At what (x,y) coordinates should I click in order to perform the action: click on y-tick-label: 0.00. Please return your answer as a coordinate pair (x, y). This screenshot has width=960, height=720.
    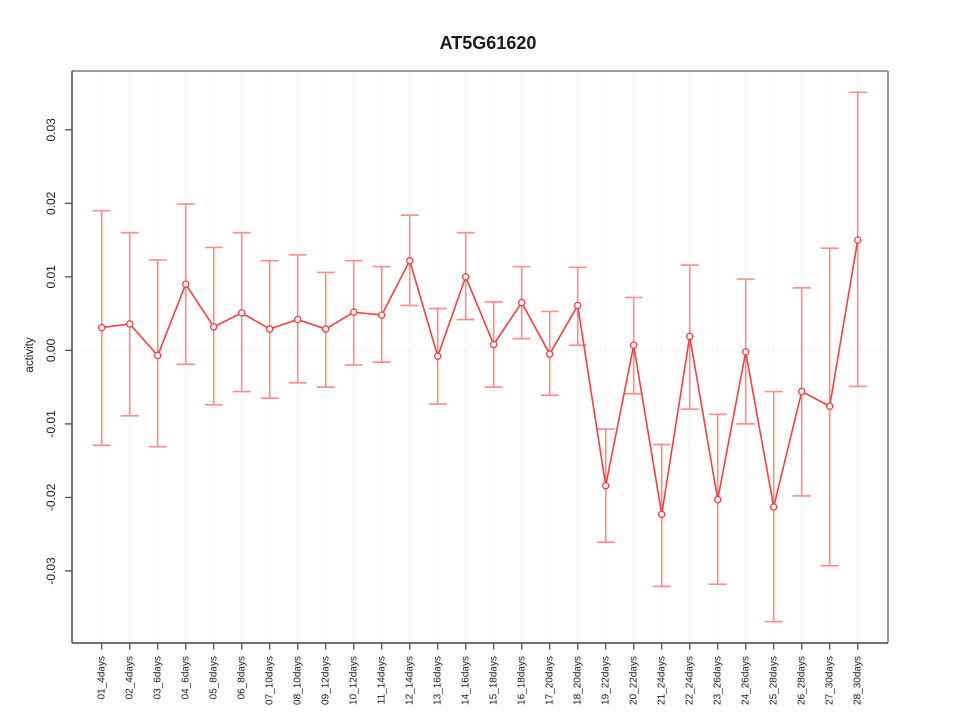
    Looking at the image, I should click on (51, 350).